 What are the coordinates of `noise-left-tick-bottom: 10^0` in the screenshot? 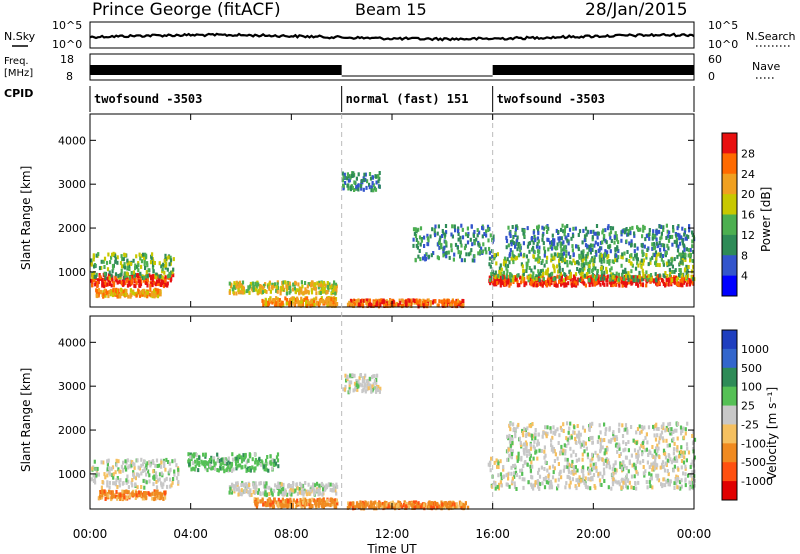 It's located at (67, 44).